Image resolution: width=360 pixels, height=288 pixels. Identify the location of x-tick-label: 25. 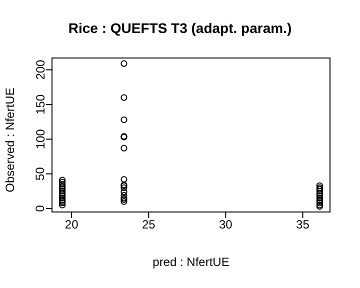
(149, 225).